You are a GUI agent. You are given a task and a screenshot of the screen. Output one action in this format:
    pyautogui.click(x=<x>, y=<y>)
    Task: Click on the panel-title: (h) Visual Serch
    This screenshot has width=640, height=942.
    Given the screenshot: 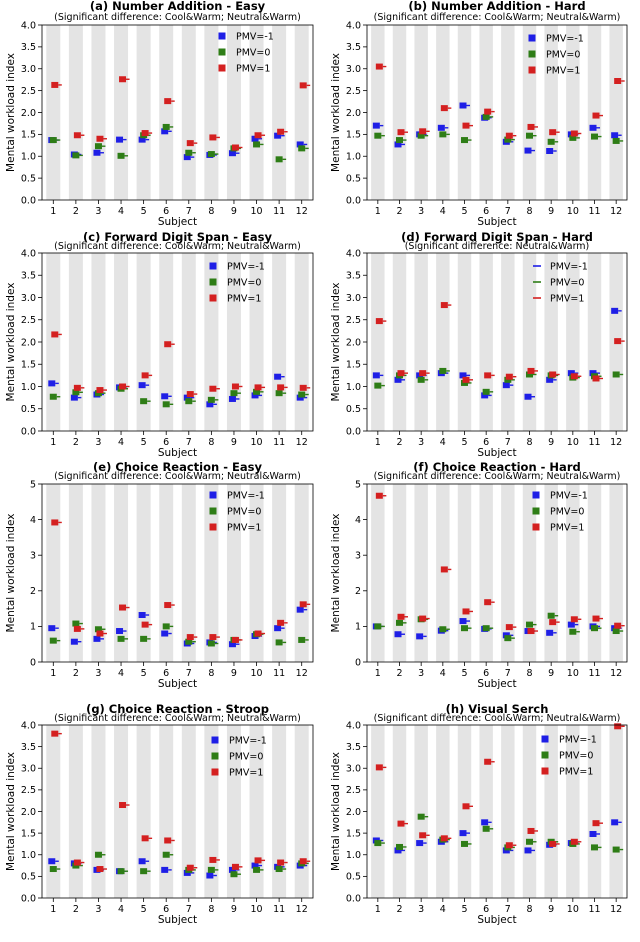 What is the action you would take?
    pyautogui.click(x=497, y=709)
    